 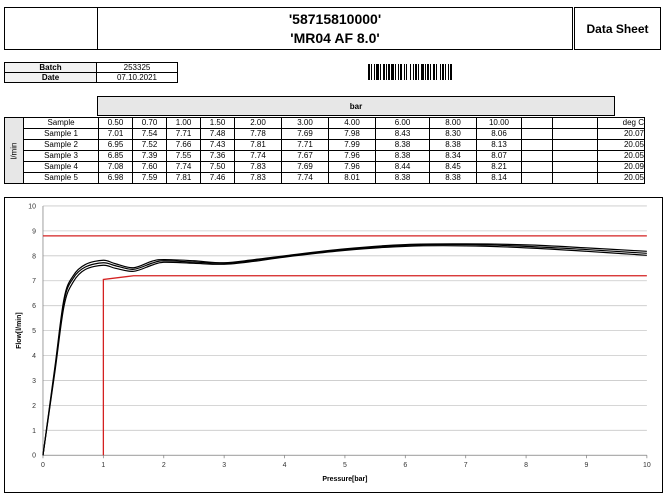 I want to click on y-tick-label: 3, so click(x=34, y=381).